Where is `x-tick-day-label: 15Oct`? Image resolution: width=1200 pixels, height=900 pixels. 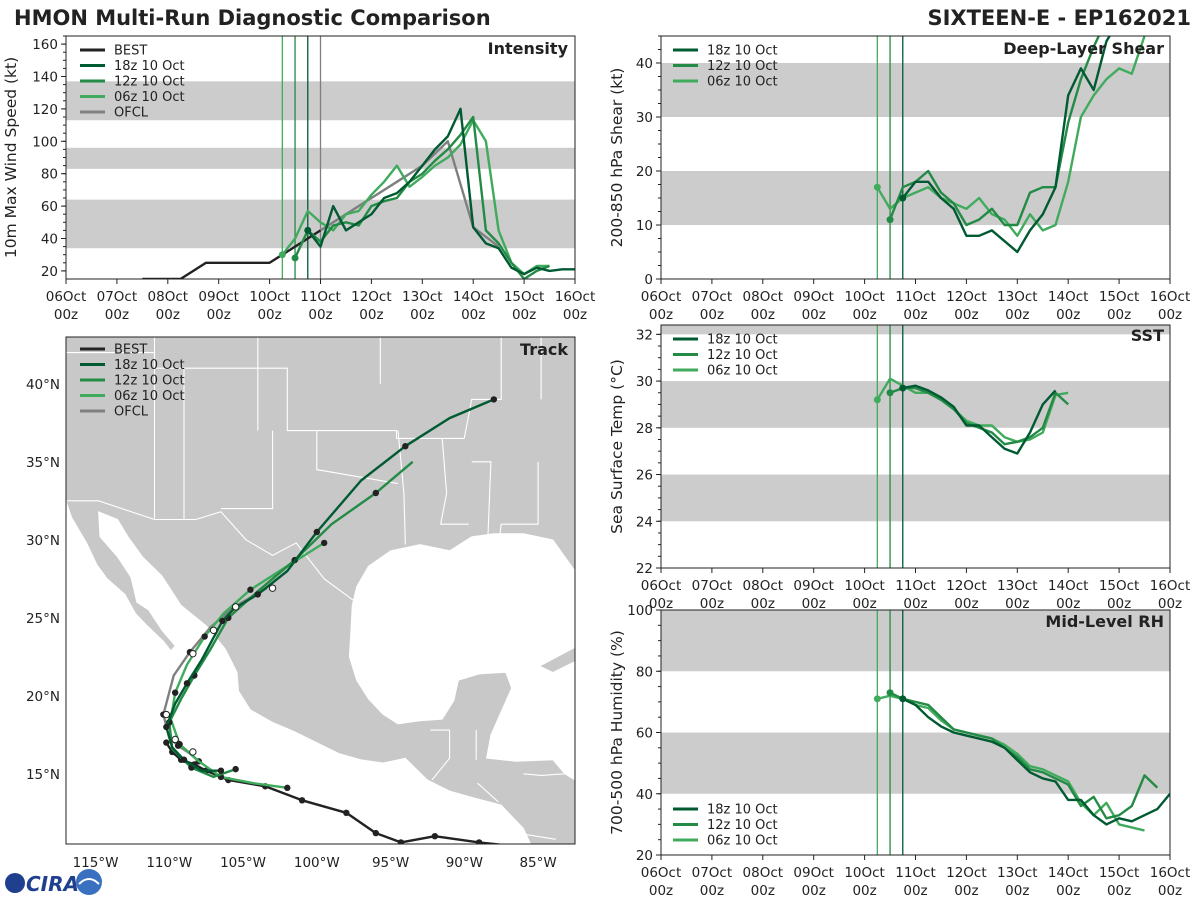 x-tick-day-label: 15Oct is located at coordinates (524, 297).